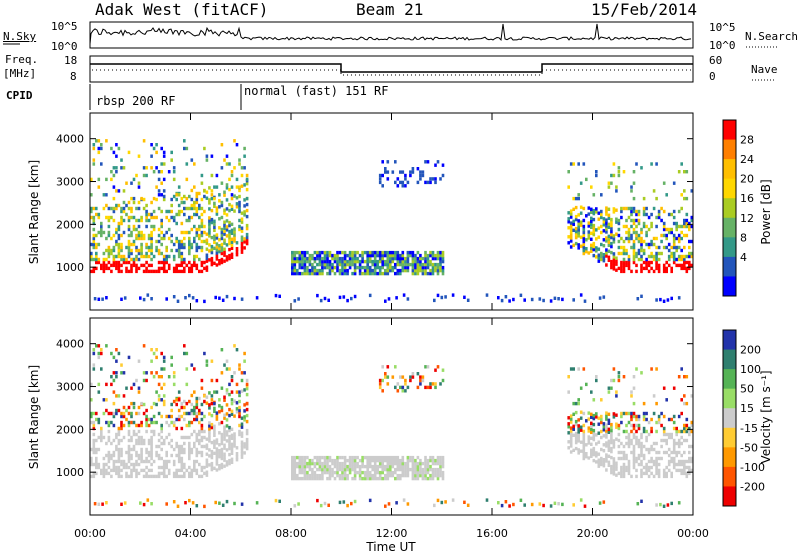 The height and width of the screenshot is (554, 800). What do you see at coordinates (20, 73) in the screenshot?
I see `freq-unit-label: [MHz]` at bounding box center [20, 73].